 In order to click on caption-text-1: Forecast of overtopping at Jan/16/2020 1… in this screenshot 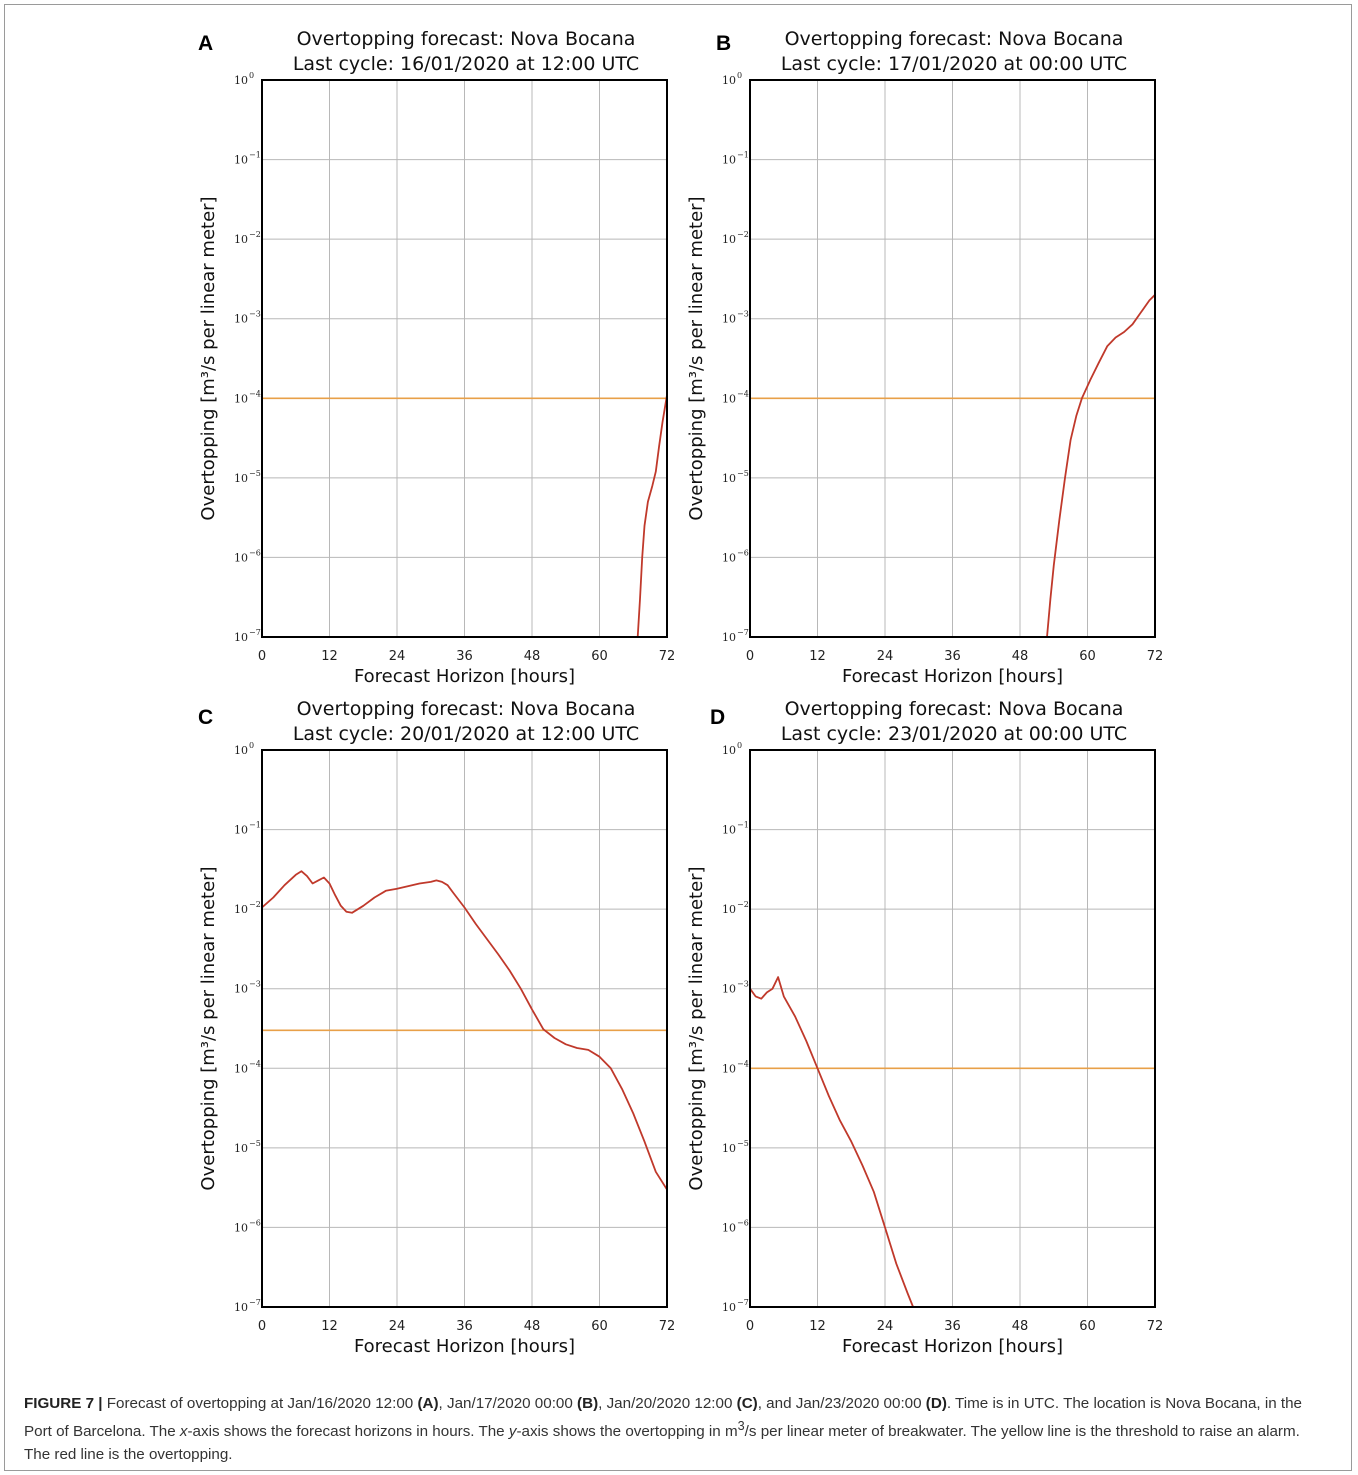, I will do `click(260, 1403)`.